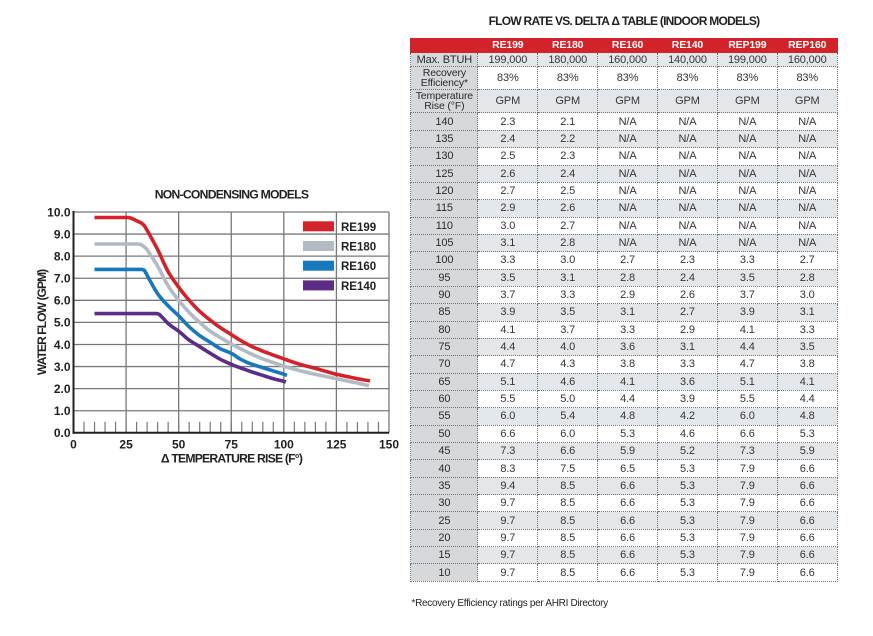 Image resolution: width=873 pixels, height=636 pixels. Describe the element at coordinates (73, 445) in the screenshot. I see `svg-text: 0` at that location.